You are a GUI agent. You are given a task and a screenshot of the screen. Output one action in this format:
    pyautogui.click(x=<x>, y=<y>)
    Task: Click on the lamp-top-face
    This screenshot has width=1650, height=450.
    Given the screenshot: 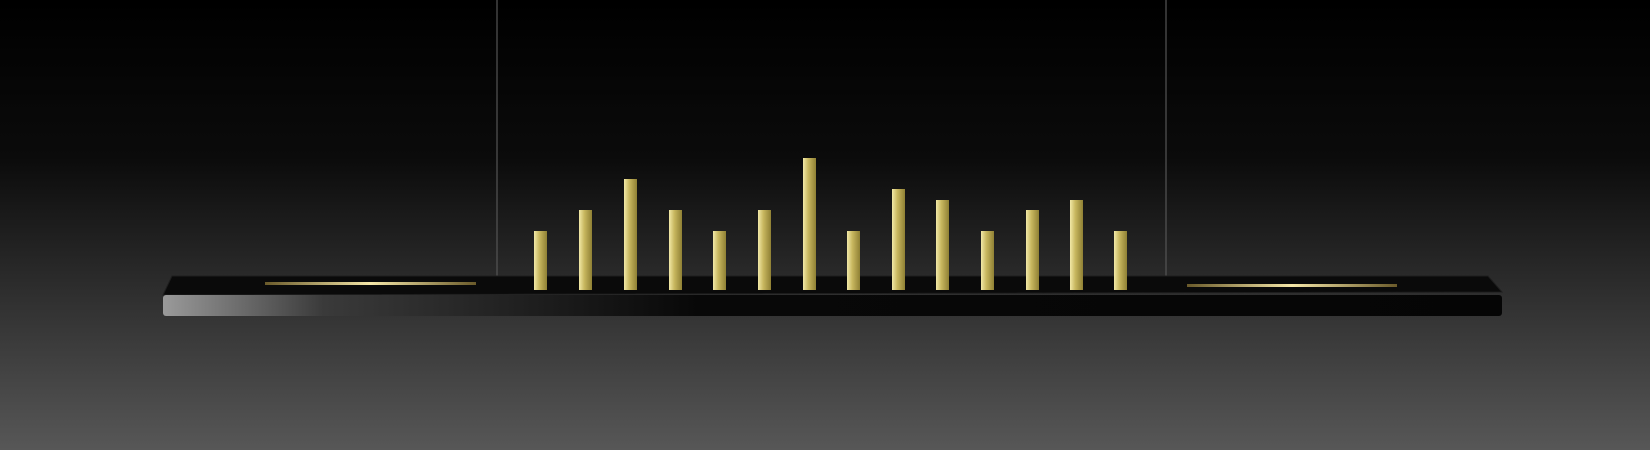 What is the action you would take?
    pyautogui.click(x=833, y=285)
    